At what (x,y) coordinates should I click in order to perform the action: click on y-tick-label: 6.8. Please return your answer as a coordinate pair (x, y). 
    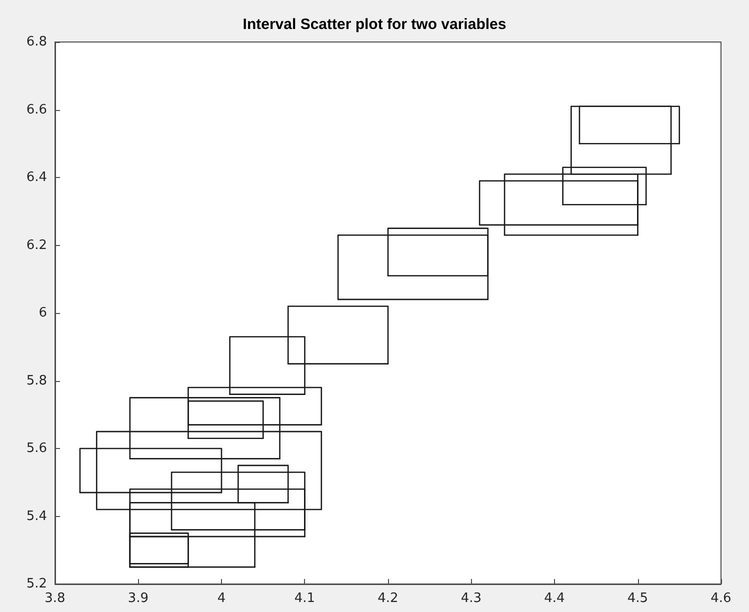
    Looking at the image, I should click on (36, 42).